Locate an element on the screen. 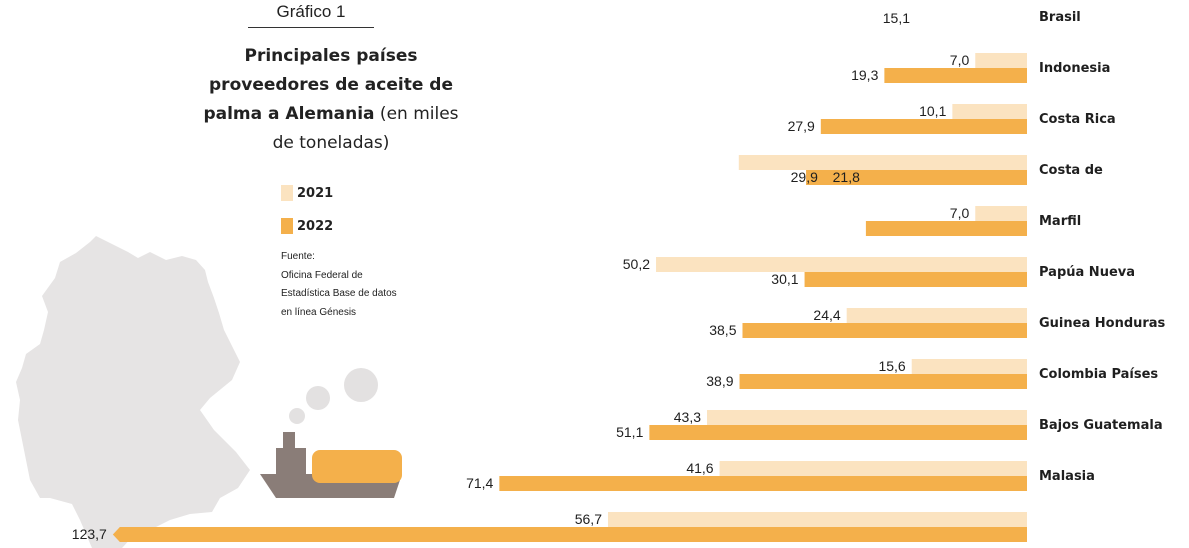 Image resolution: width=1189 pixels, height=548 pixels. country-label-3: Costa de is located at coordinates (1071, 170).